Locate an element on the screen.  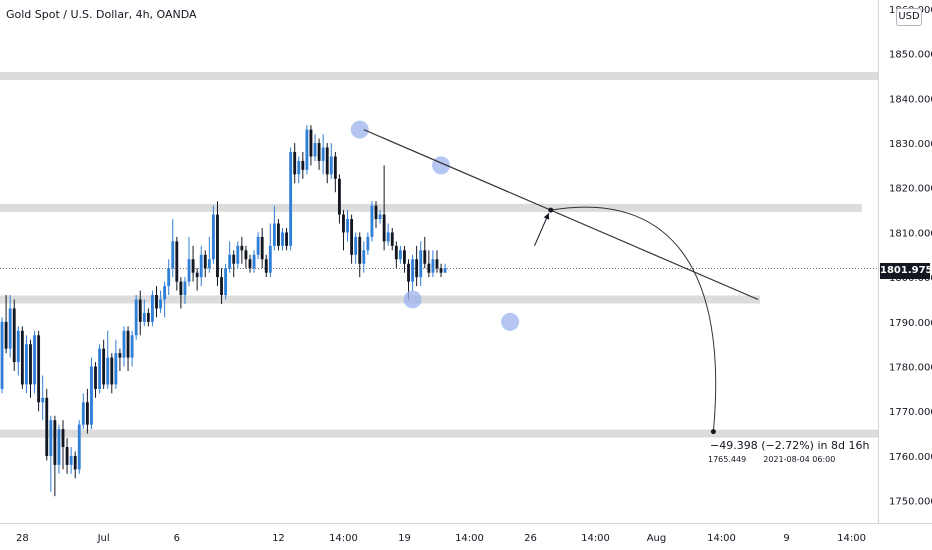
time-tick-label: 19 is located at coordinates (404, 538).